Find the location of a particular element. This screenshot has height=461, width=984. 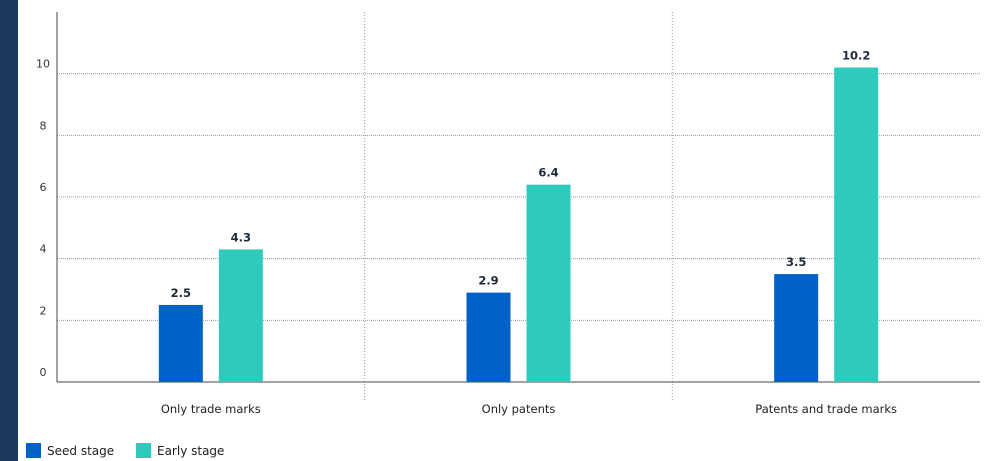

category-label-2: Patents and trade marks is located at coordinates (826, 409).